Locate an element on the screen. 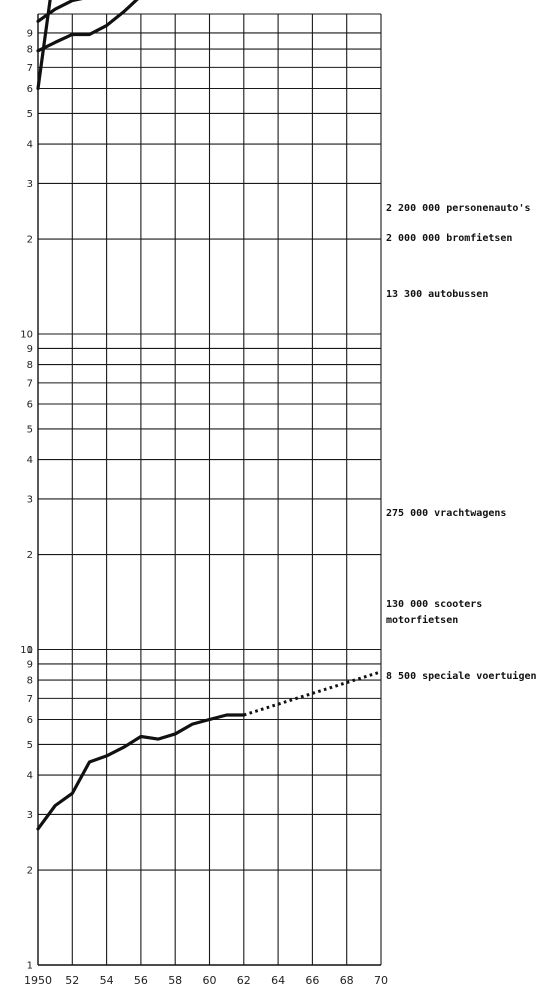  series-annotation-line2: motorfietsen is located at coordinates (422, 620).